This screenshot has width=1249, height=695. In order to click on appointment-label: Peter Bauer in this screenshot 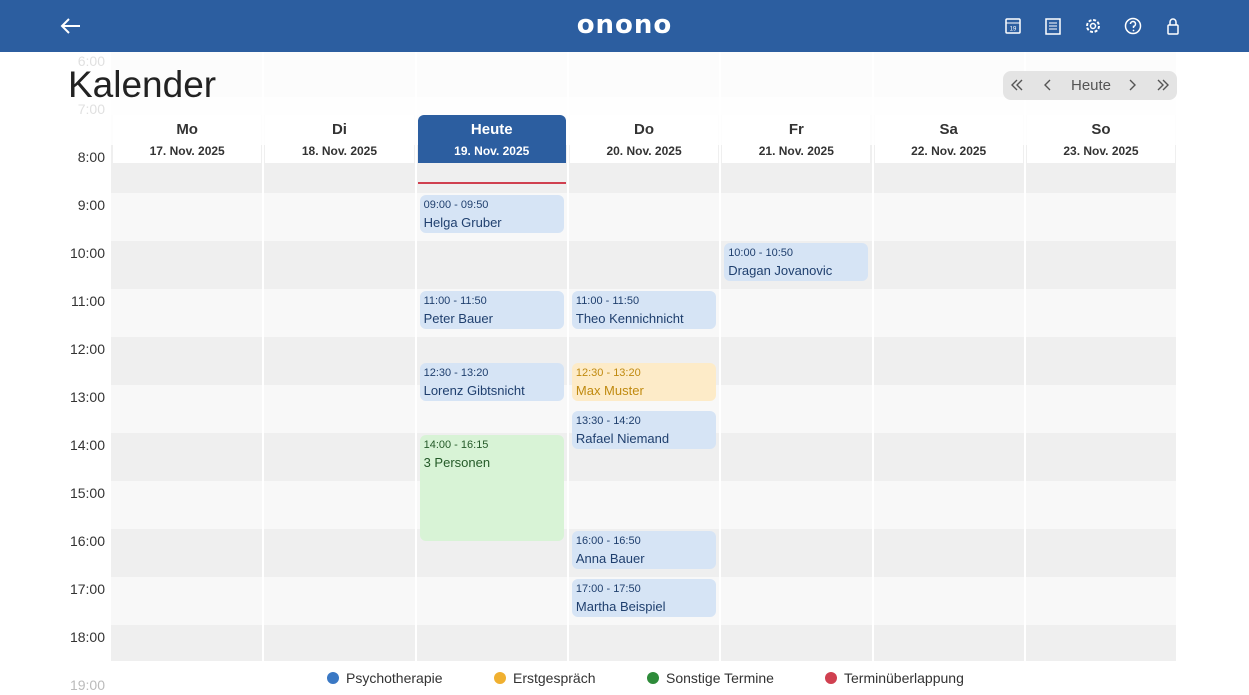, I will do `click(458, 318)`.